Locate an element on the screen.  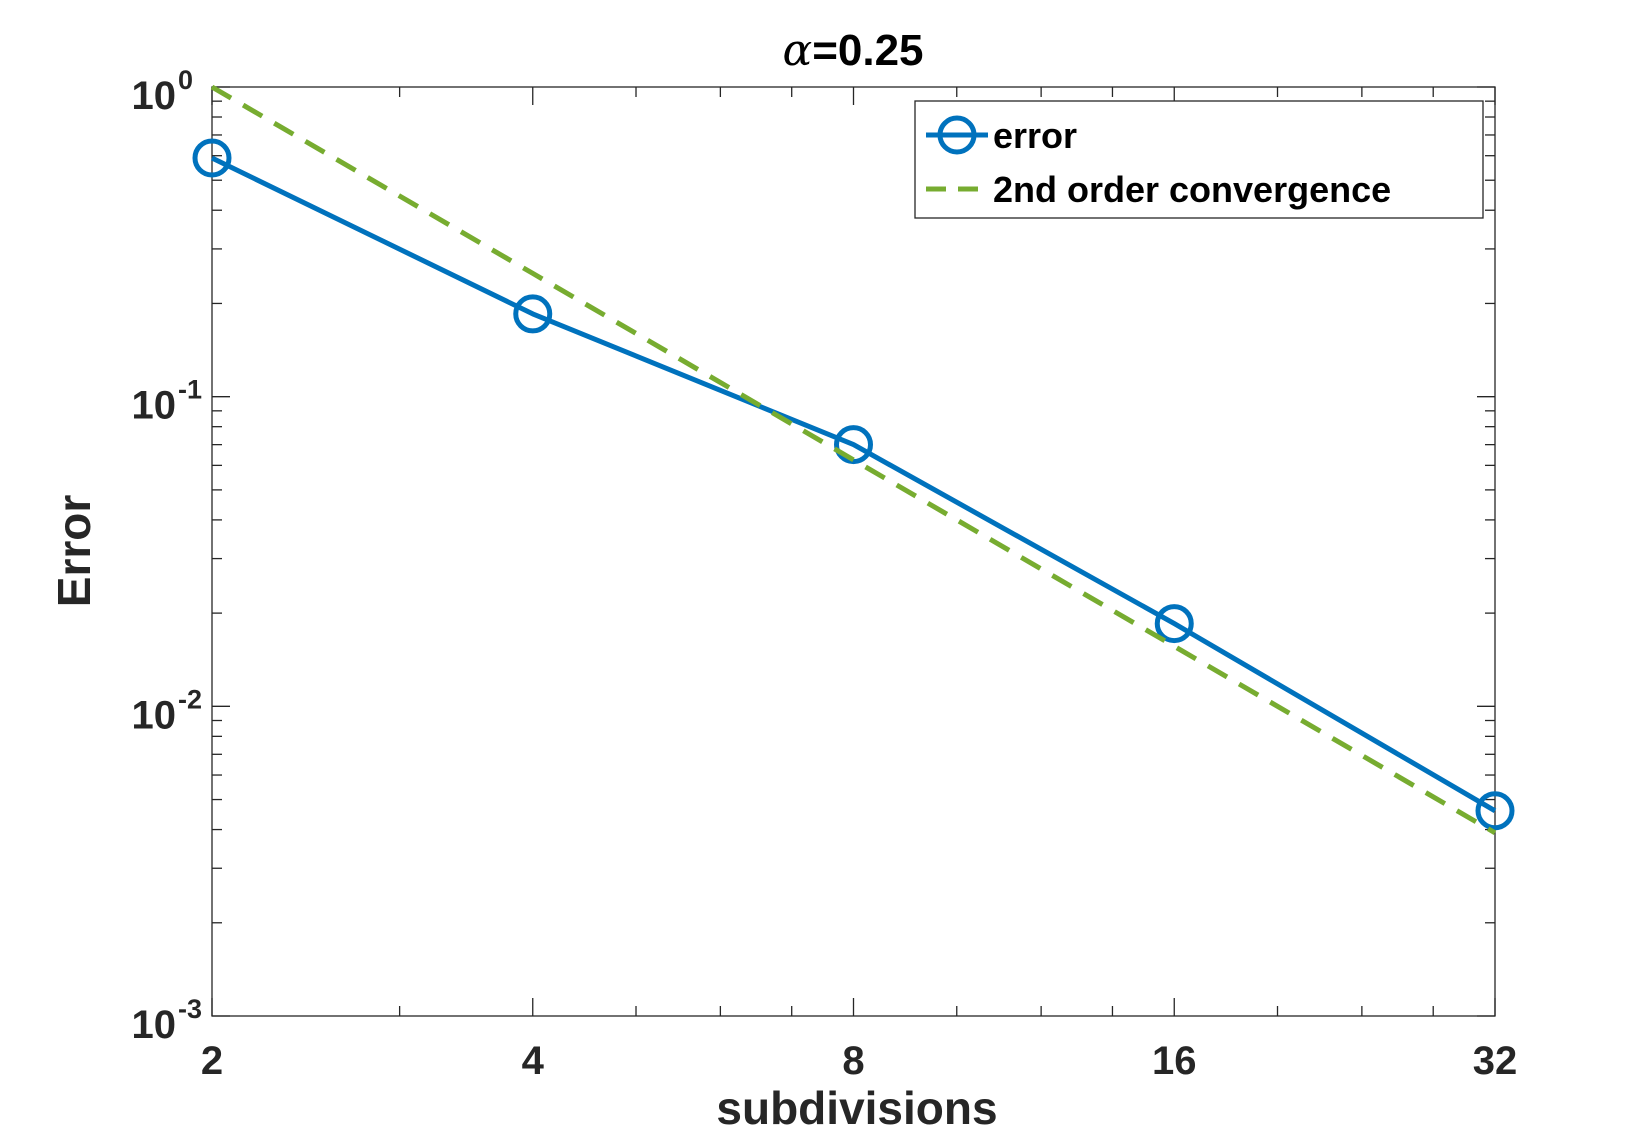
y-tick-label: 10 -1 is located at coordinates (167, 401).